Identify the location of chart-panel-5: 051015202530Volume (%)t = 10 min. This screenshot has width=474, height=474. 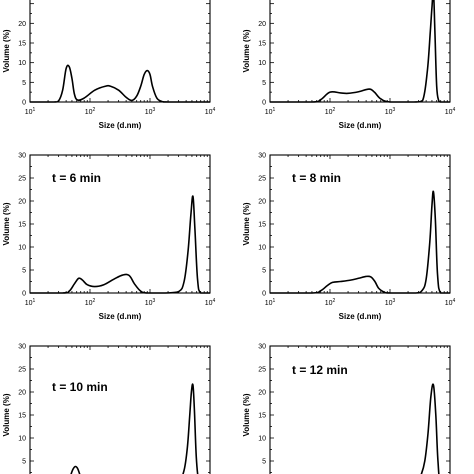
(106, 409).